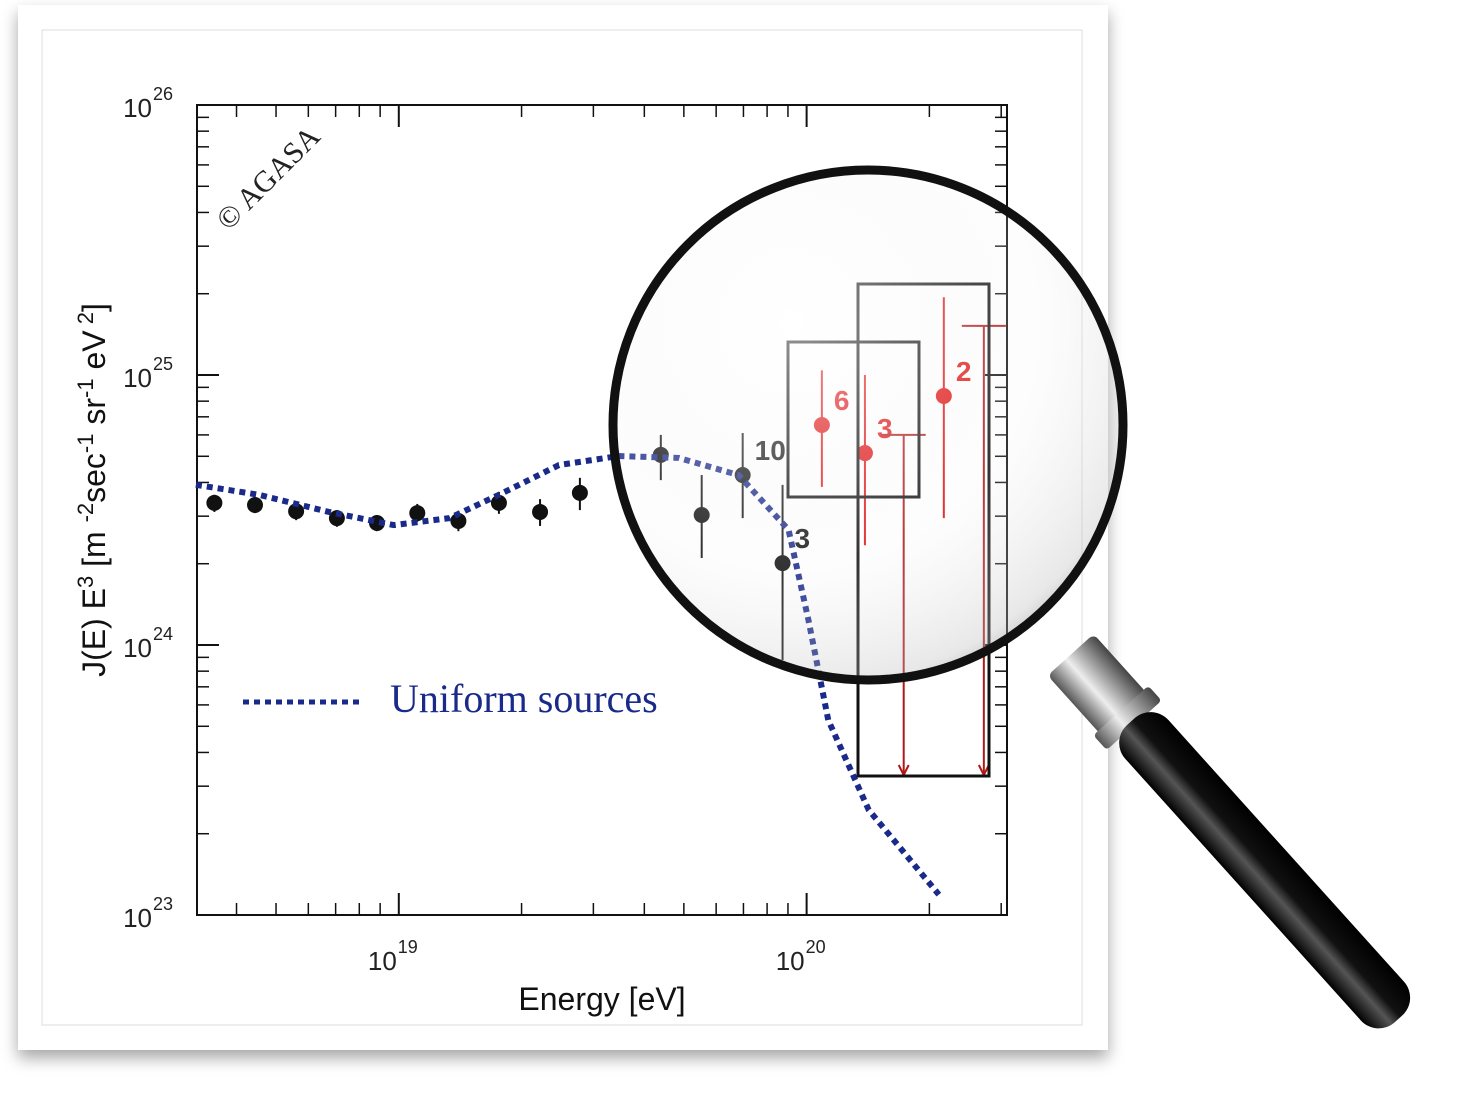  I want to click on handle-ring, so click(1127, 718).